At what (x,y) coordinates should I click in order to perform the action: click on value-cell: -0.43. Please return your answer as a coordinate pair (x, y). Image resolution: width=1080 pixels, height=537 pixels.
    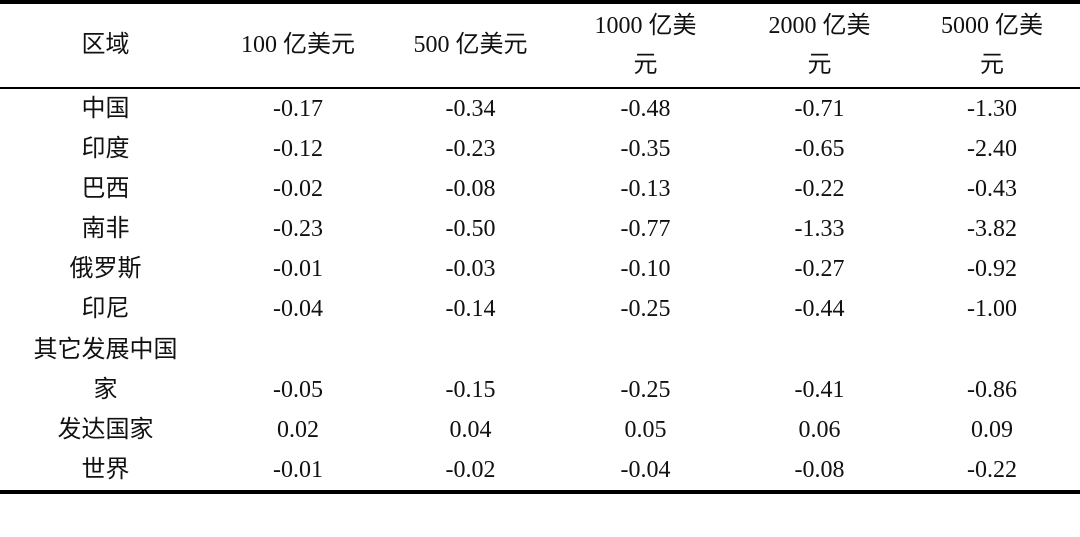
    Looking at the image, I should click on (992, 189).